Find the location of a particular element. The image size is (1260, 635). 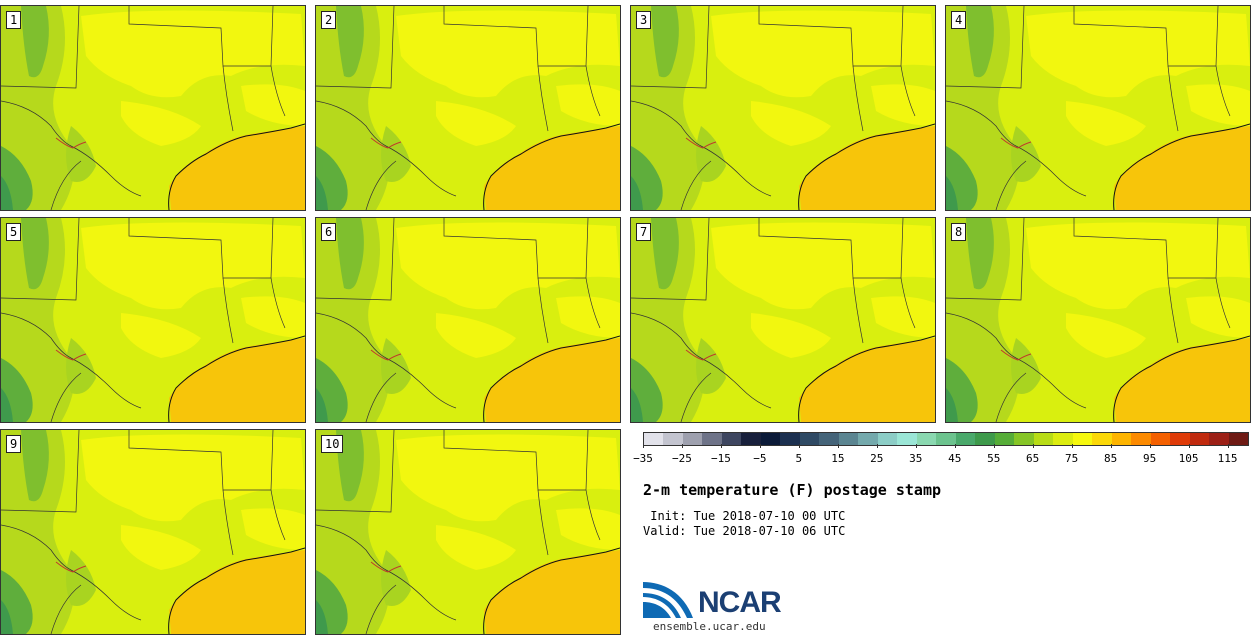

init-time: Init: Tue 2018-07-10 00 UTC is located at coordinates (744, 516).